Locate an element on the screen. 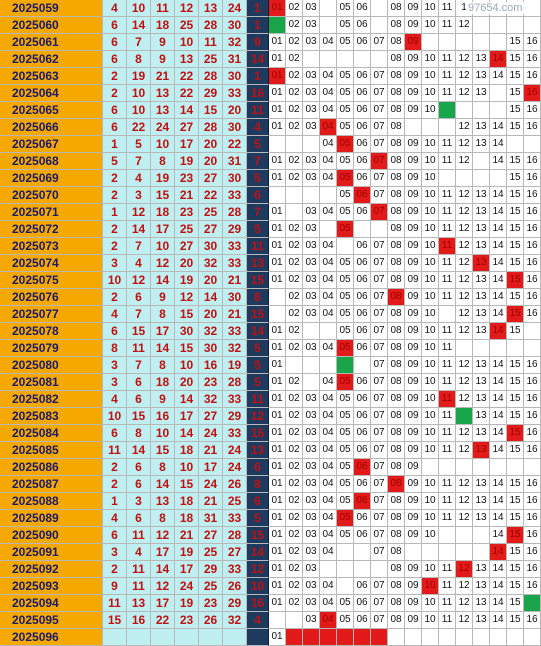 Image resolution: width=541 pixels, height=646 pixels. trend-cell-hit: 06 is located at coordinates (362, 501).